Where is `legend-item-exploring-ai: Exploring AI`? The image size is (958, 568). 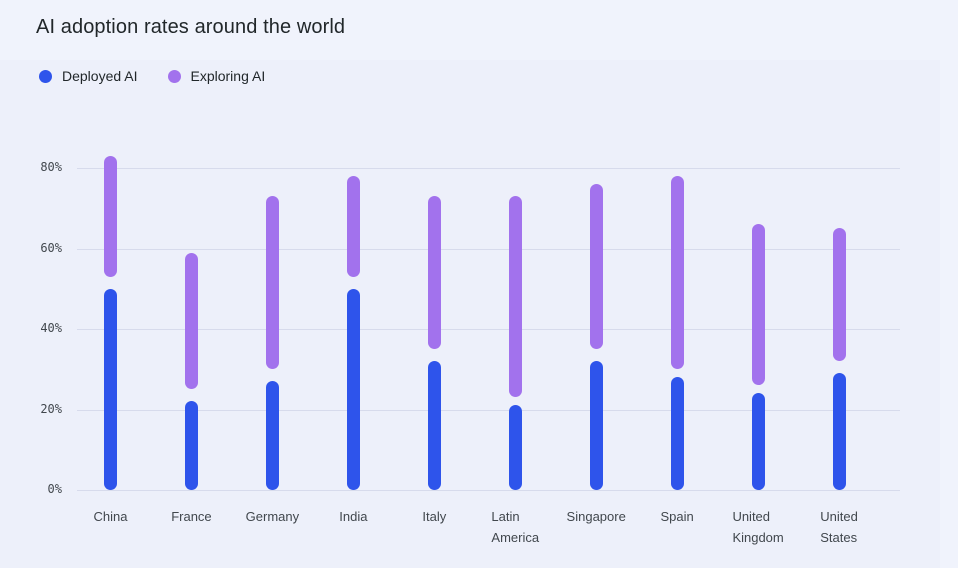 legend-item-exploring-ai: Exploring AI is located at coordinates (216, 76).